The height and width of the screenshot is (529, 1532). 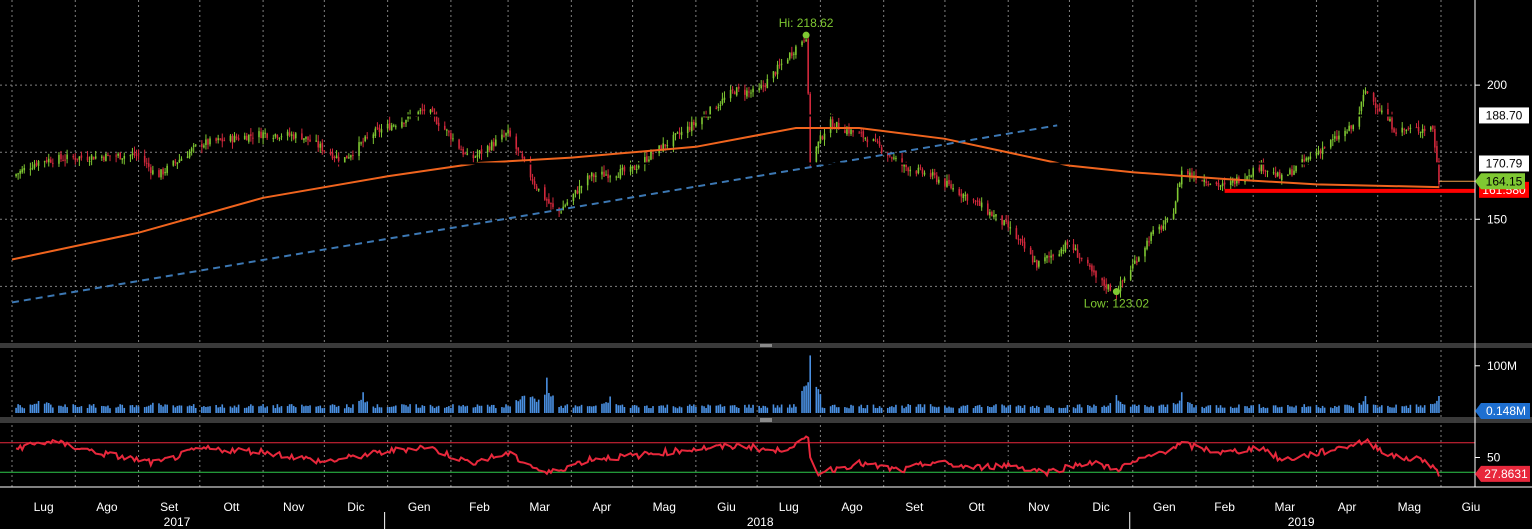 What do you see at coordinates (1506, 411) in the screenshot?
I see `volume-last-label: 0.148M` at bounding box center [1506, 411].